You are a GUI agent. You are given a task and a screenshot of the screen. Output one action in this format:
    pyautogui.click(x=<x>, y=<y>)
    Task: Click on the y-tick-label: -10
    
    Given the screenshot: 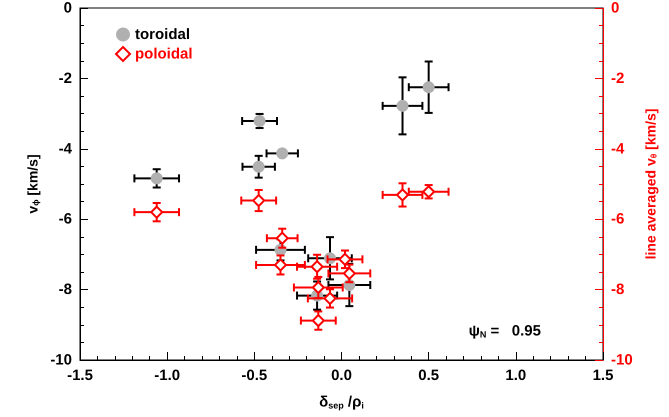 What is the action you would take?
    pyautogui.click(x=61, y=360)
    